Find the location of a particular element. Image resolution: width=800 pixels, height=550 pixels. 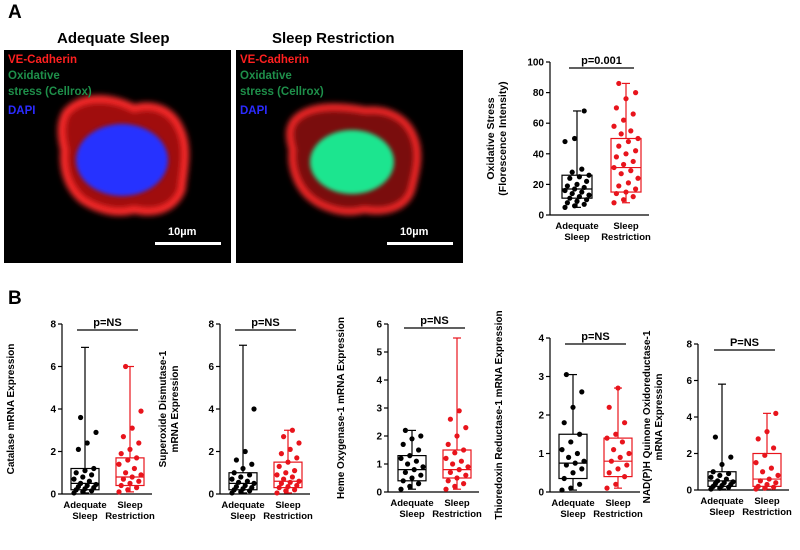

scale-bar is located at coordinates (188, 243).